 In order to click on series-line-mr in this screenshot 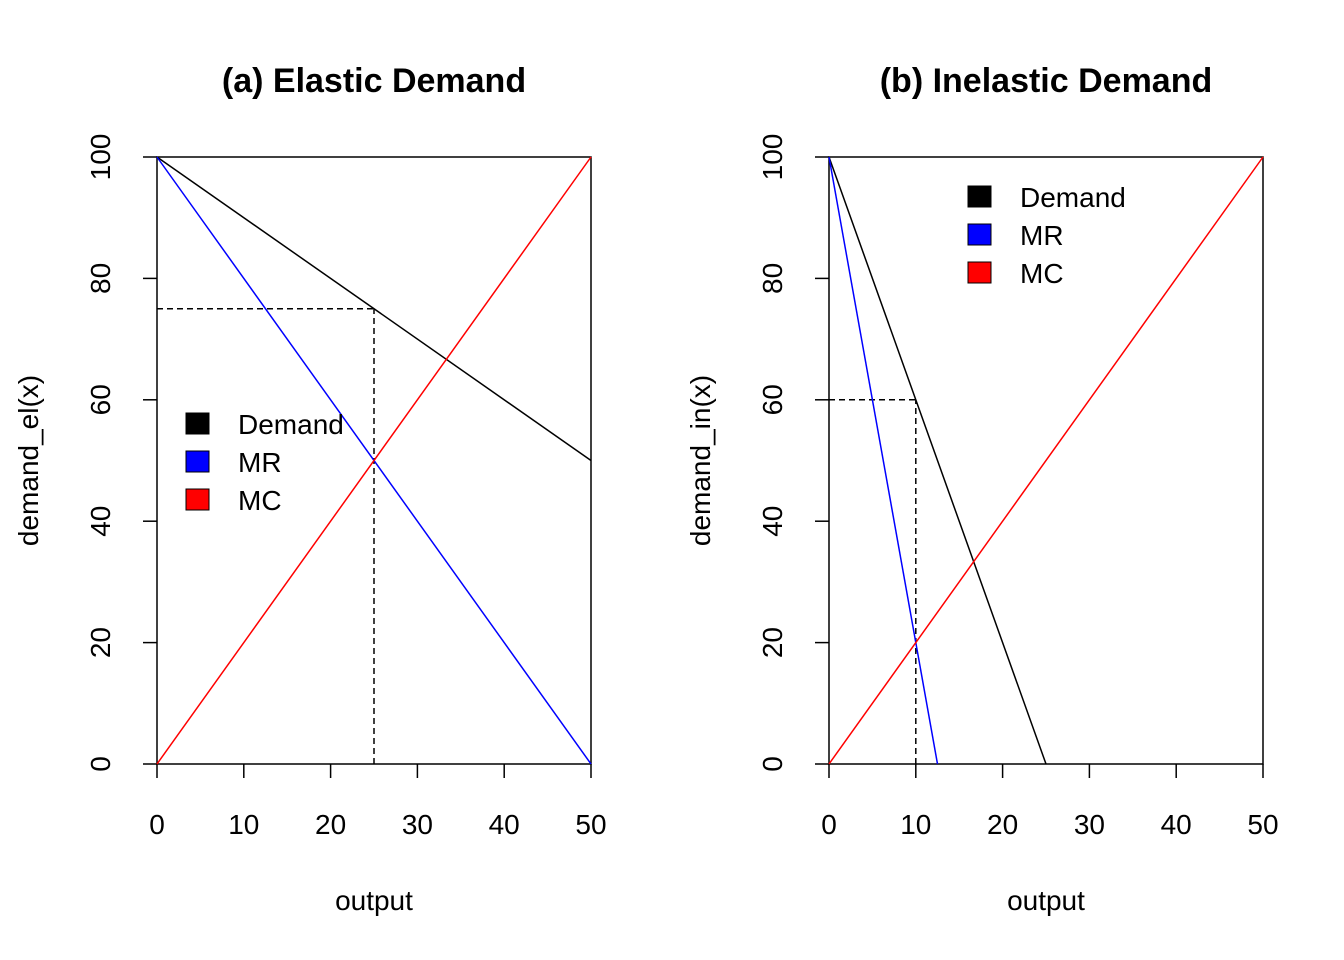, I will do `click(883, 460)`.